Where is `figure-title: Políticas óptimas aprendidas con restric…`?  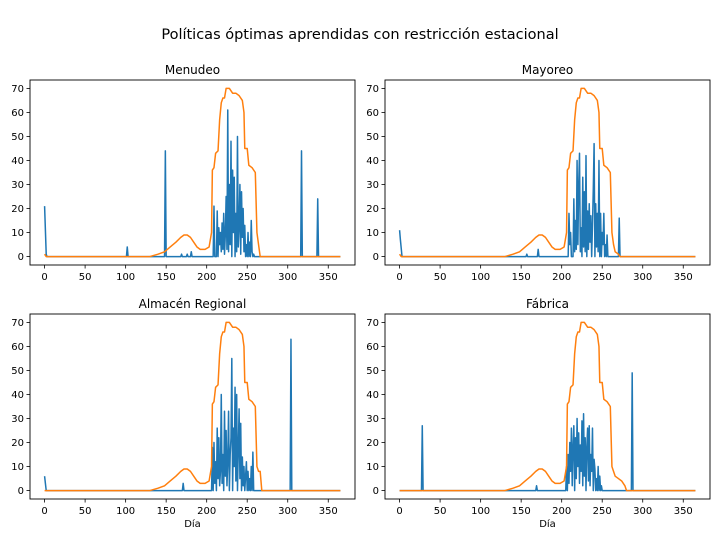 figure-title: Políticas óptimas aprendidas con restric… is located at coordinates (359, 35).